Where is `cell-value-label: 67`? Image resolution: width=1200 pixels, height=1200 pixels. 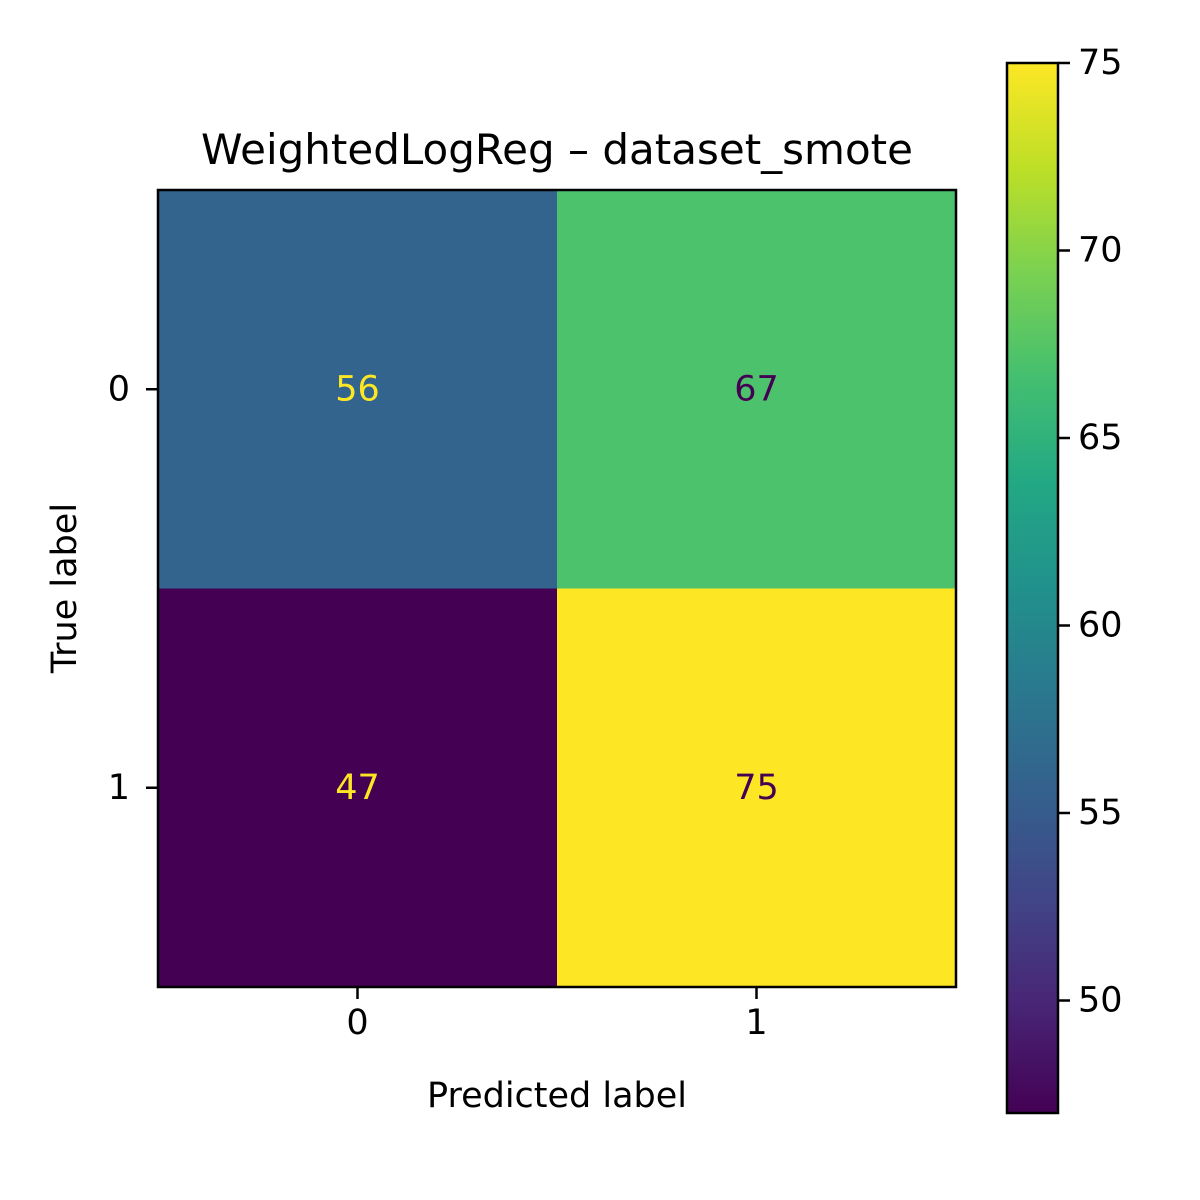
cell-value-label: 67 is located at coordinates (756, 389).